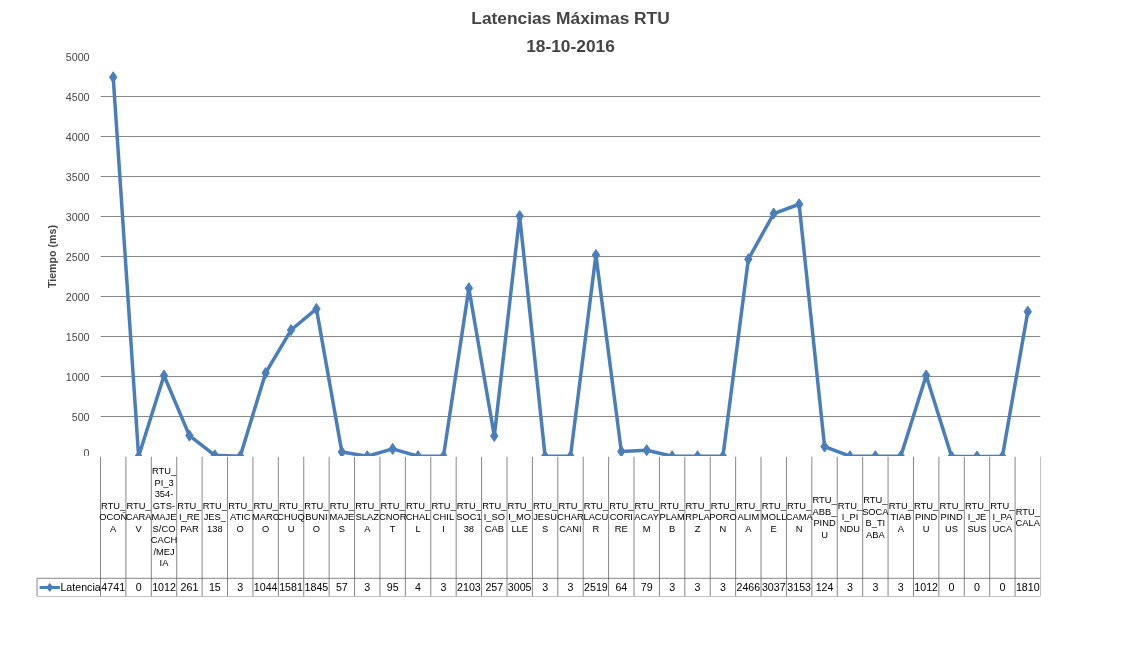  Describe the element at coordinates (647, 517) in the screenshot. I see `x-tick-label: RTU_ACAYM` at that location.